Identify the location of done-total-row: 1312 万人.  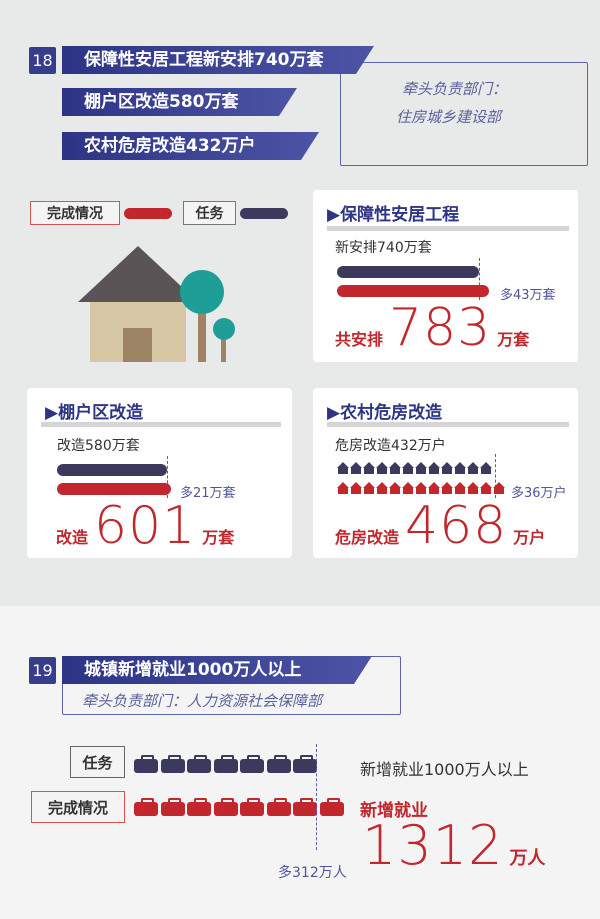
(454, 845).